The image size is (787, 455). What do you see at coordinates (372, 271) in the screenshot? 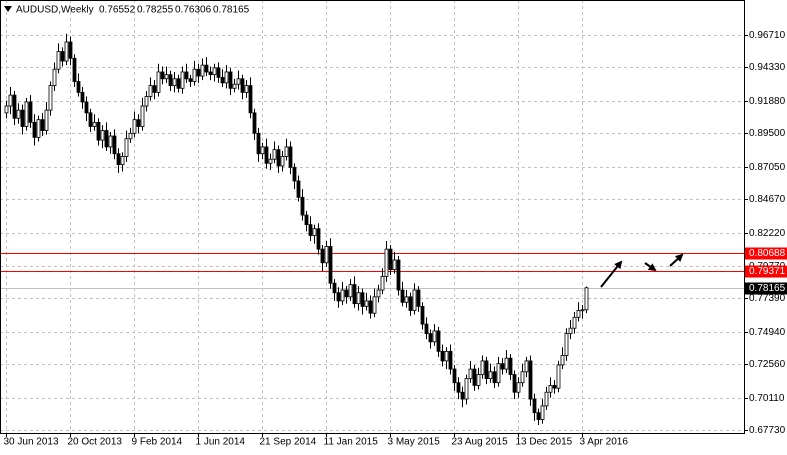
I see `levels` at bounding box center [372, 271].